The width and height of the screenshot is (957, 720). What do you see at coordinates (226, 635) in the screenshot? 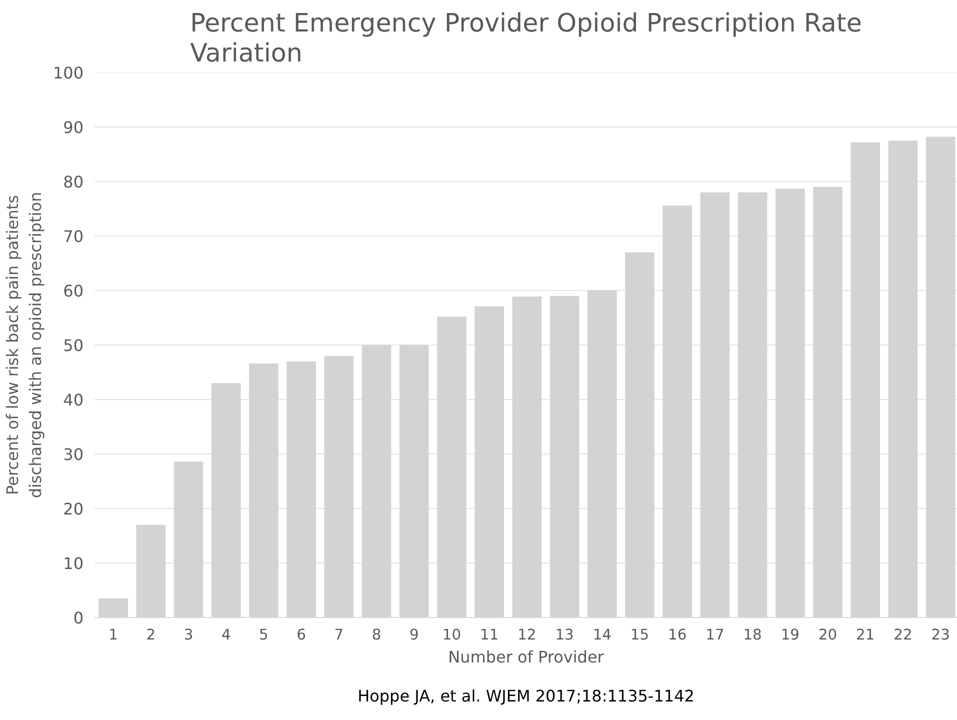
I see `x-tick-label: 4` at bounding box center [226, 635].